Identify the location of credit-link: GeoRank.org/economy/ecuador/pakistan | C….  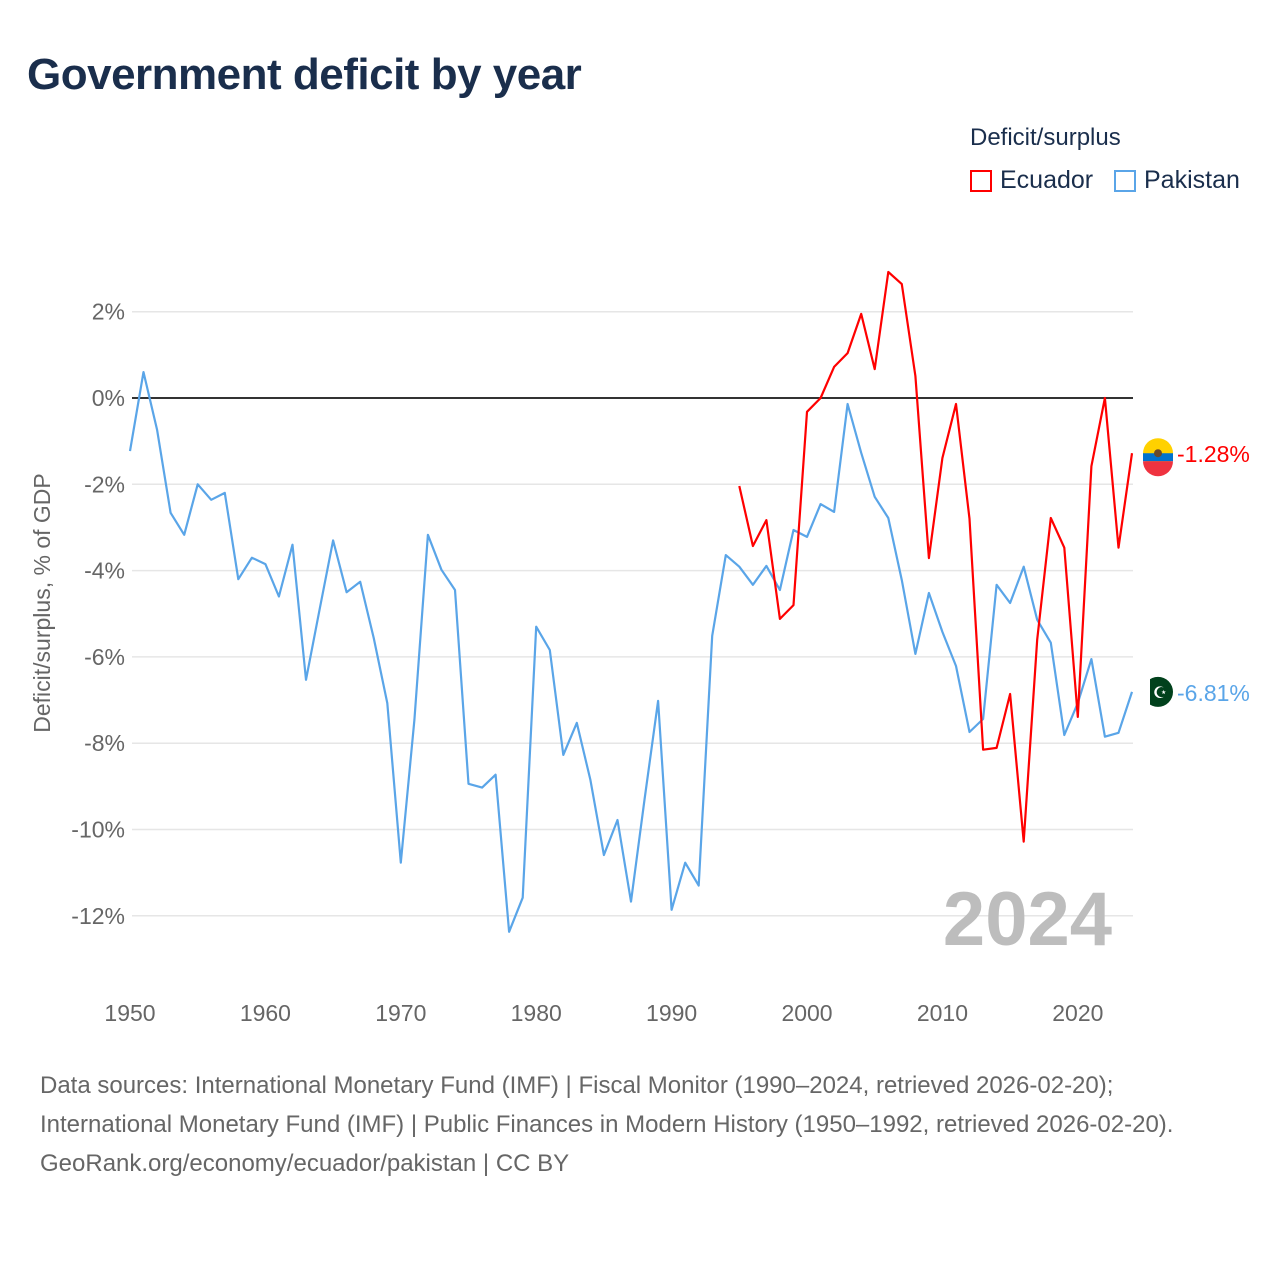
(305, 1163).